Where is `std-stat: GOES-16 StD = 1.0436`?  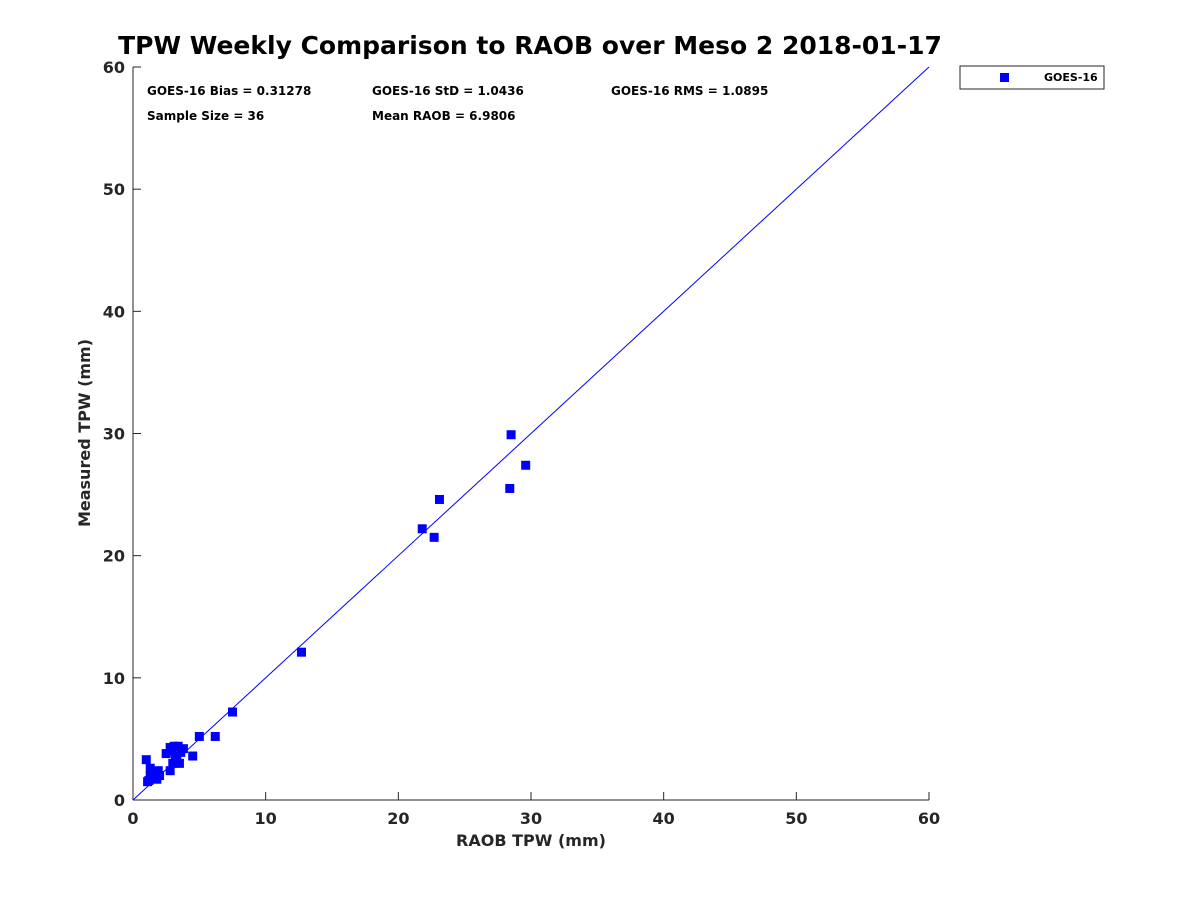
std-stat: GOES-16 StD = 1.0436 is located at coordinates (448, 91).